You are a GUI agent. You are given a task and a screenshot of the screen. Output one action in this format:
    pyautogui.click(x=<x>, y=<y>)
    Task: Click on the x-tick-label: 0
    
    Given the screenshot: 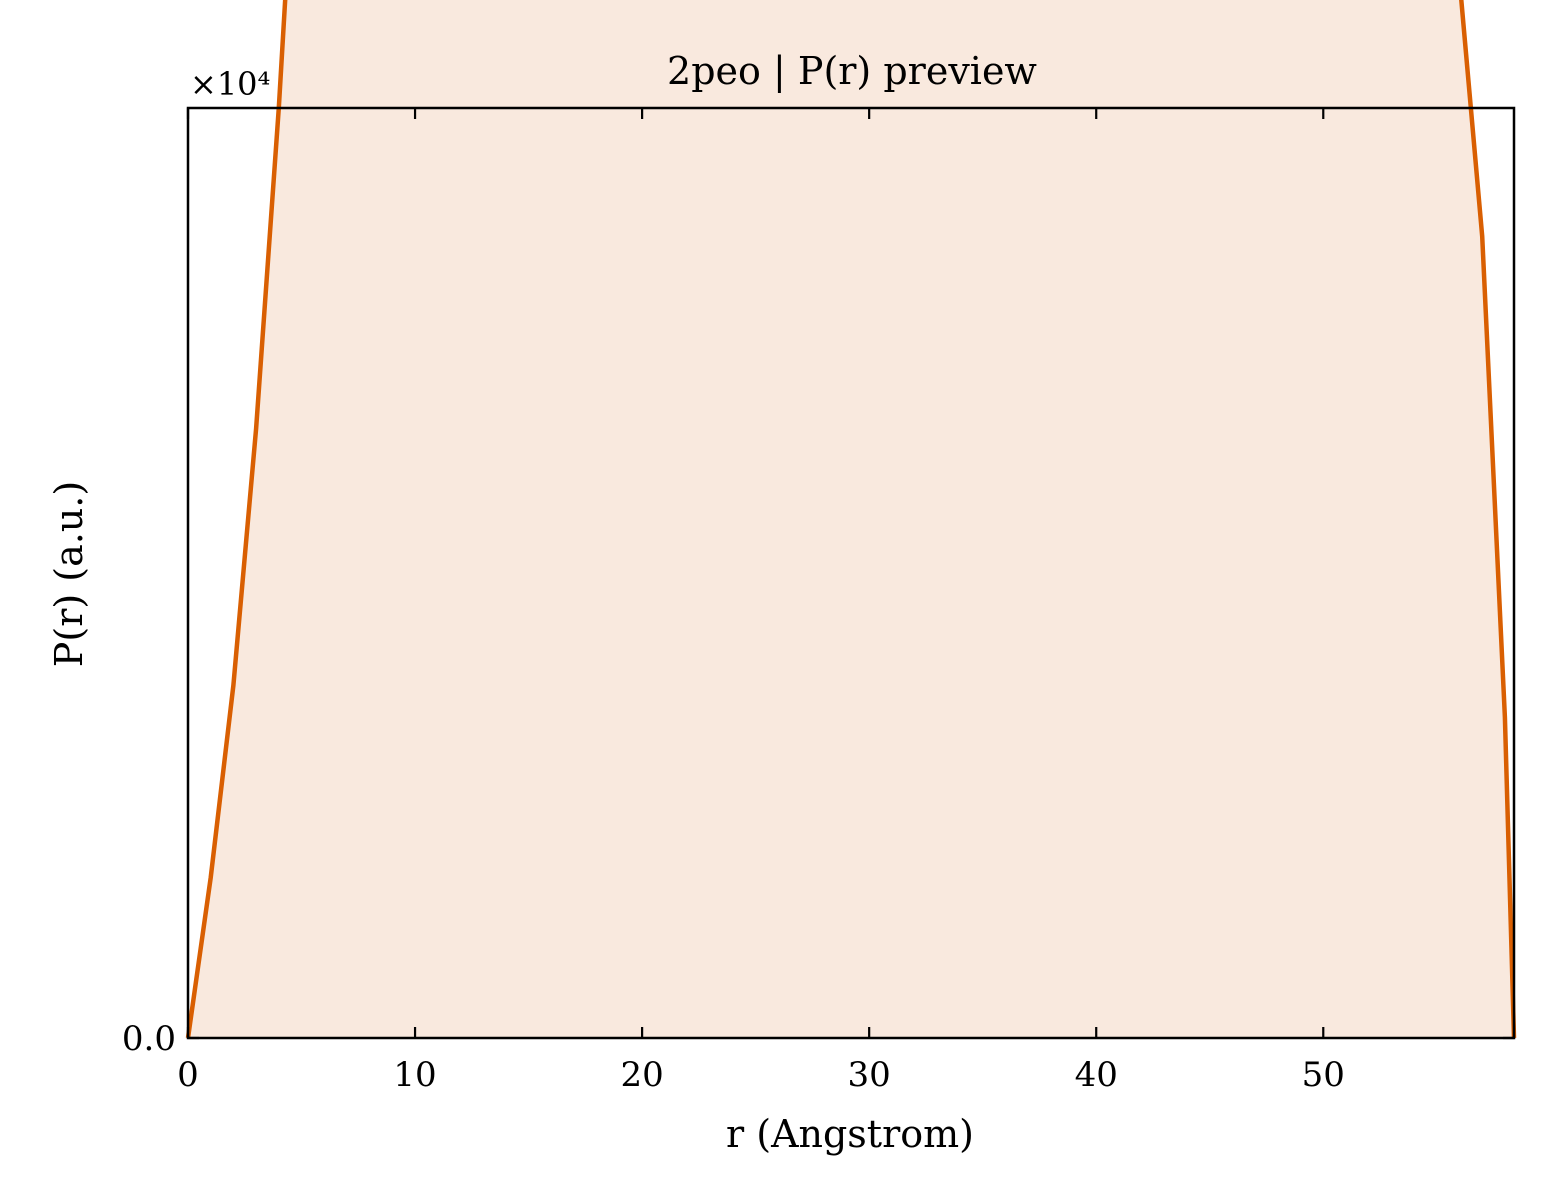 What is the action you would take?
    pyautogui.click(x=188, y=1075)
    